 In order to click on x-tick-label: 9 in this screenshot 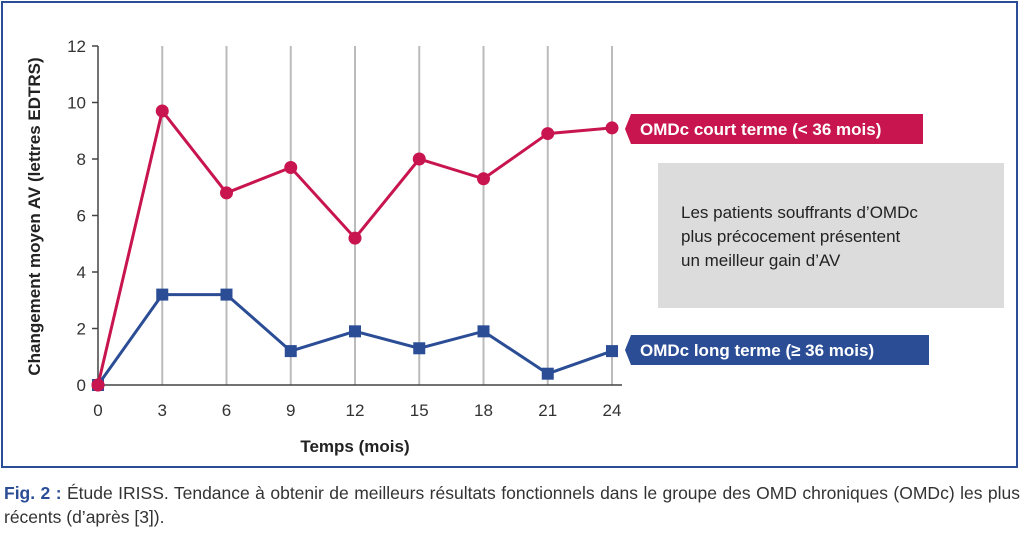, I will do `click(290, 410)`.